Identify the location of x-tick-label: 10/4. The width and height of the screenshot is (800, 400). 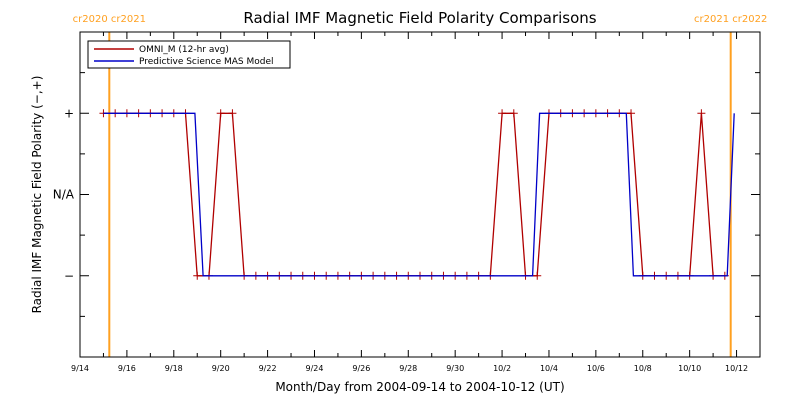
(549, 368).